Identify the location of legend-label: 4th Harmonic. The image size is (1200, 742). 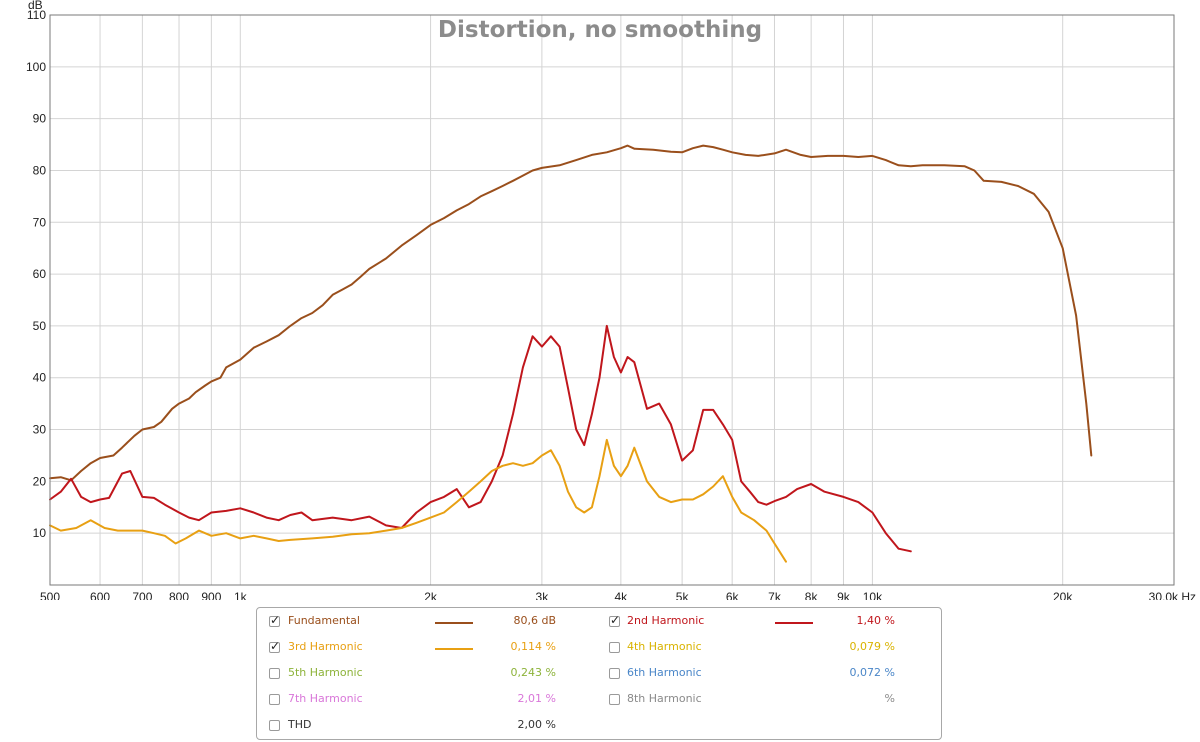
(664, 646).